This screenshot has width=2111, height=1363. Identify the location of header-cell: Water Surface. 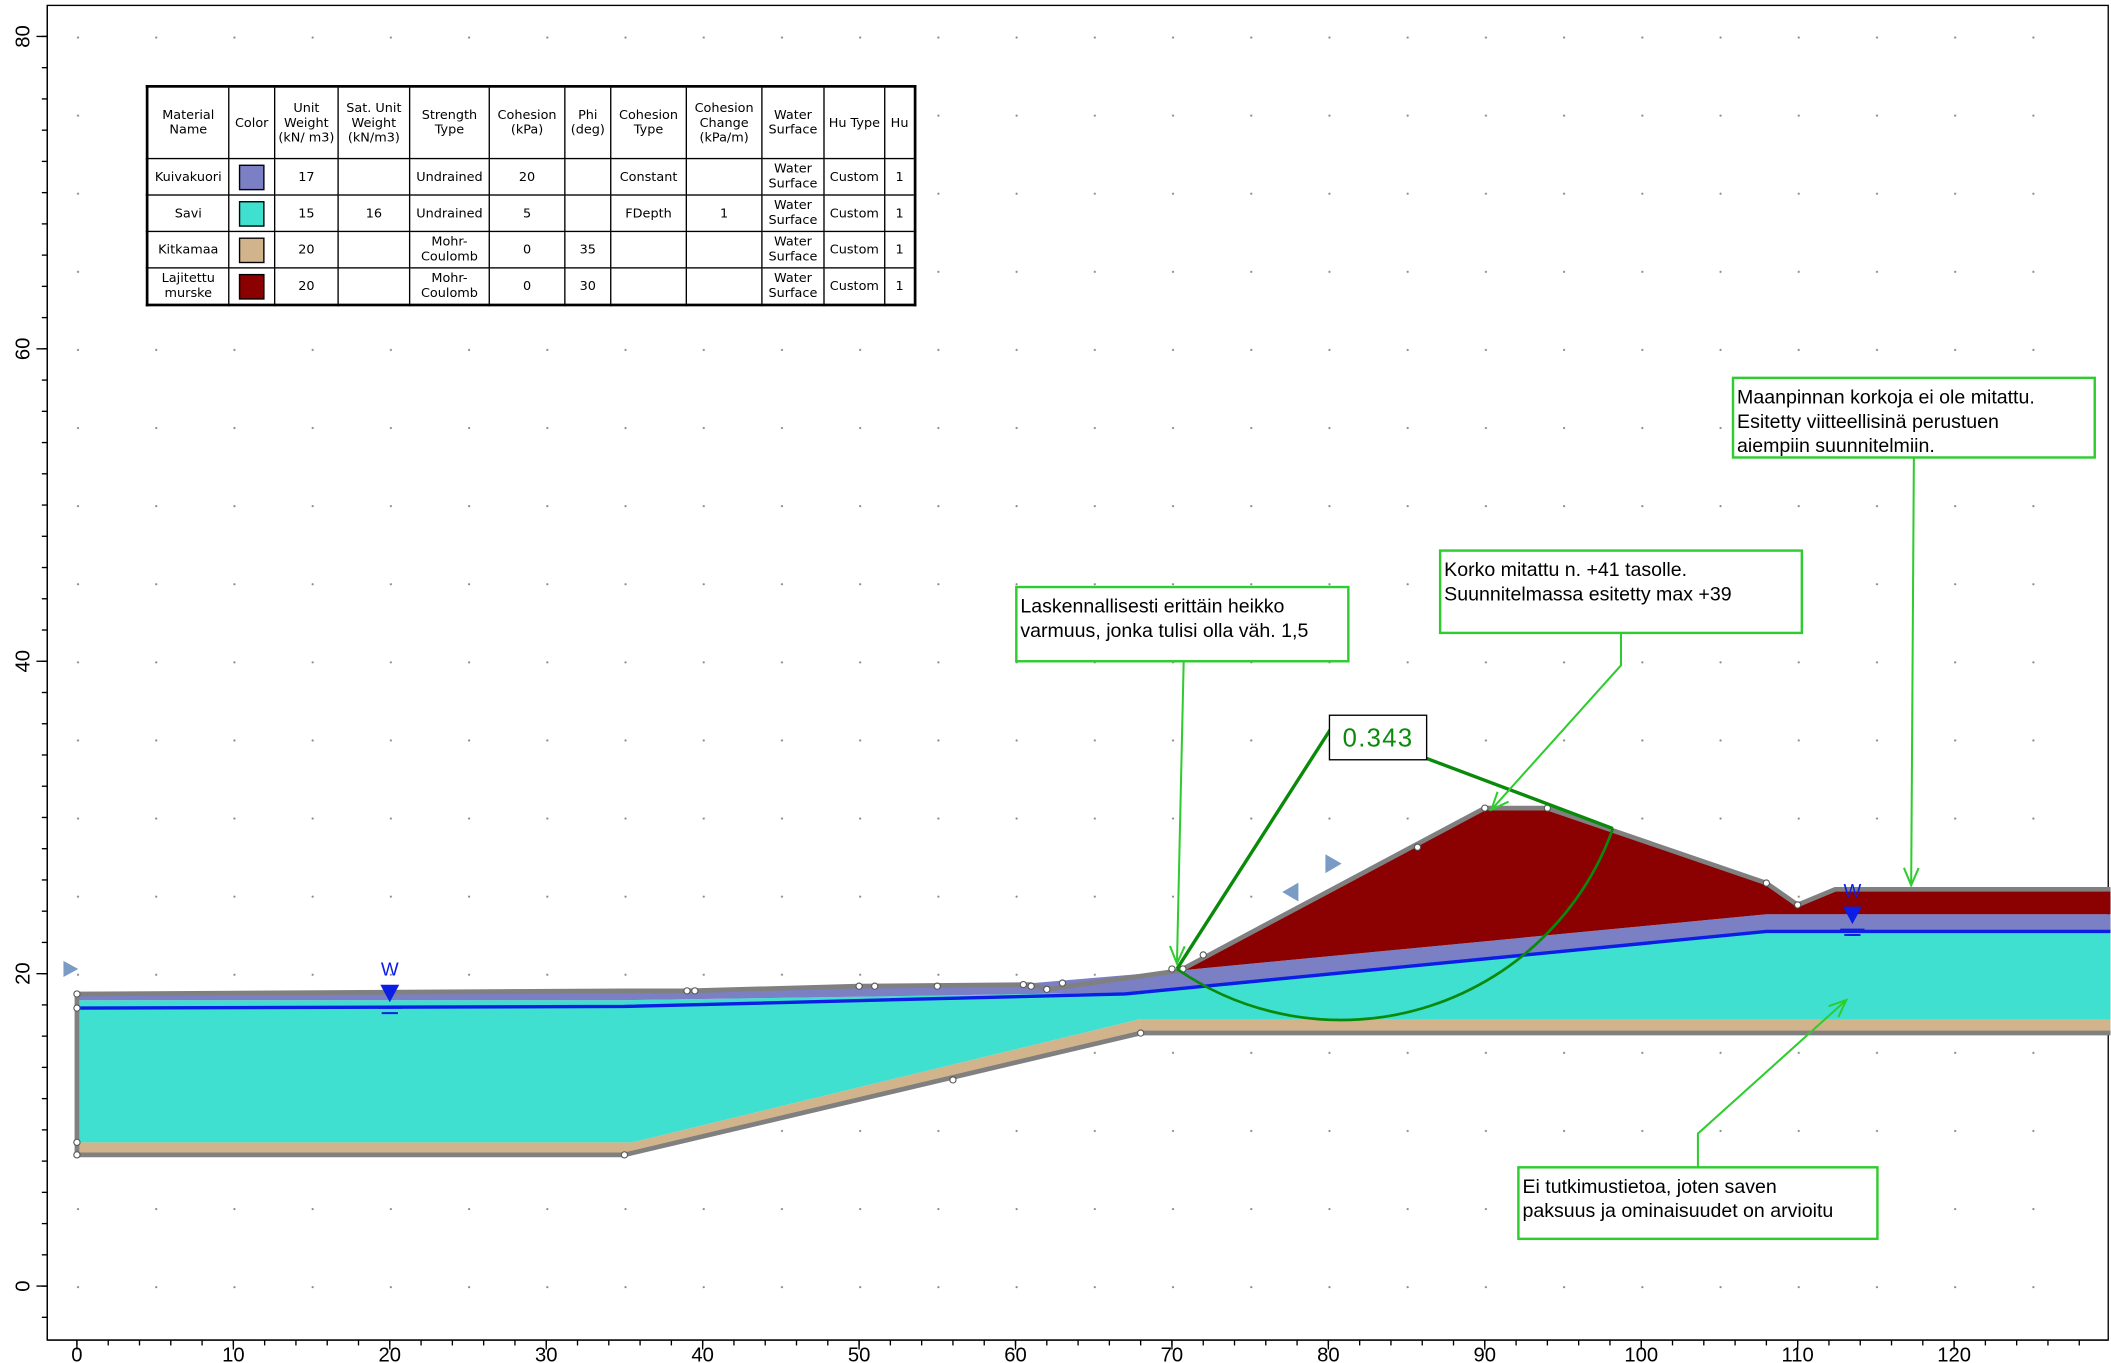
(793, 122).